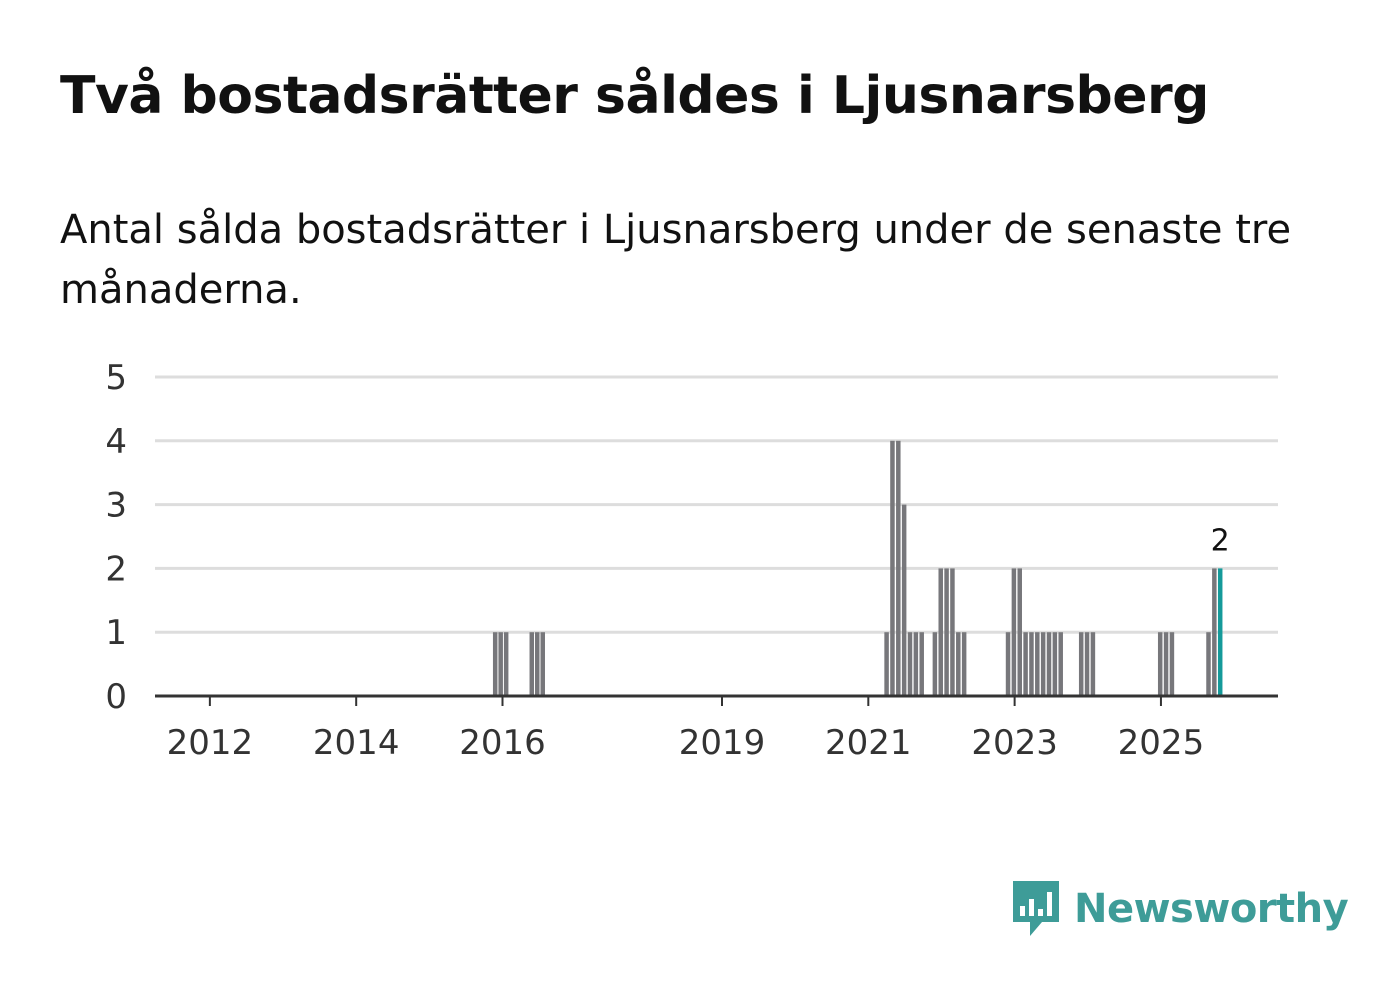 Image resolution: width=1382 pixels, height=999 pixels. I want to click on brand-logo: Newsworthy, so click(1179, 909).